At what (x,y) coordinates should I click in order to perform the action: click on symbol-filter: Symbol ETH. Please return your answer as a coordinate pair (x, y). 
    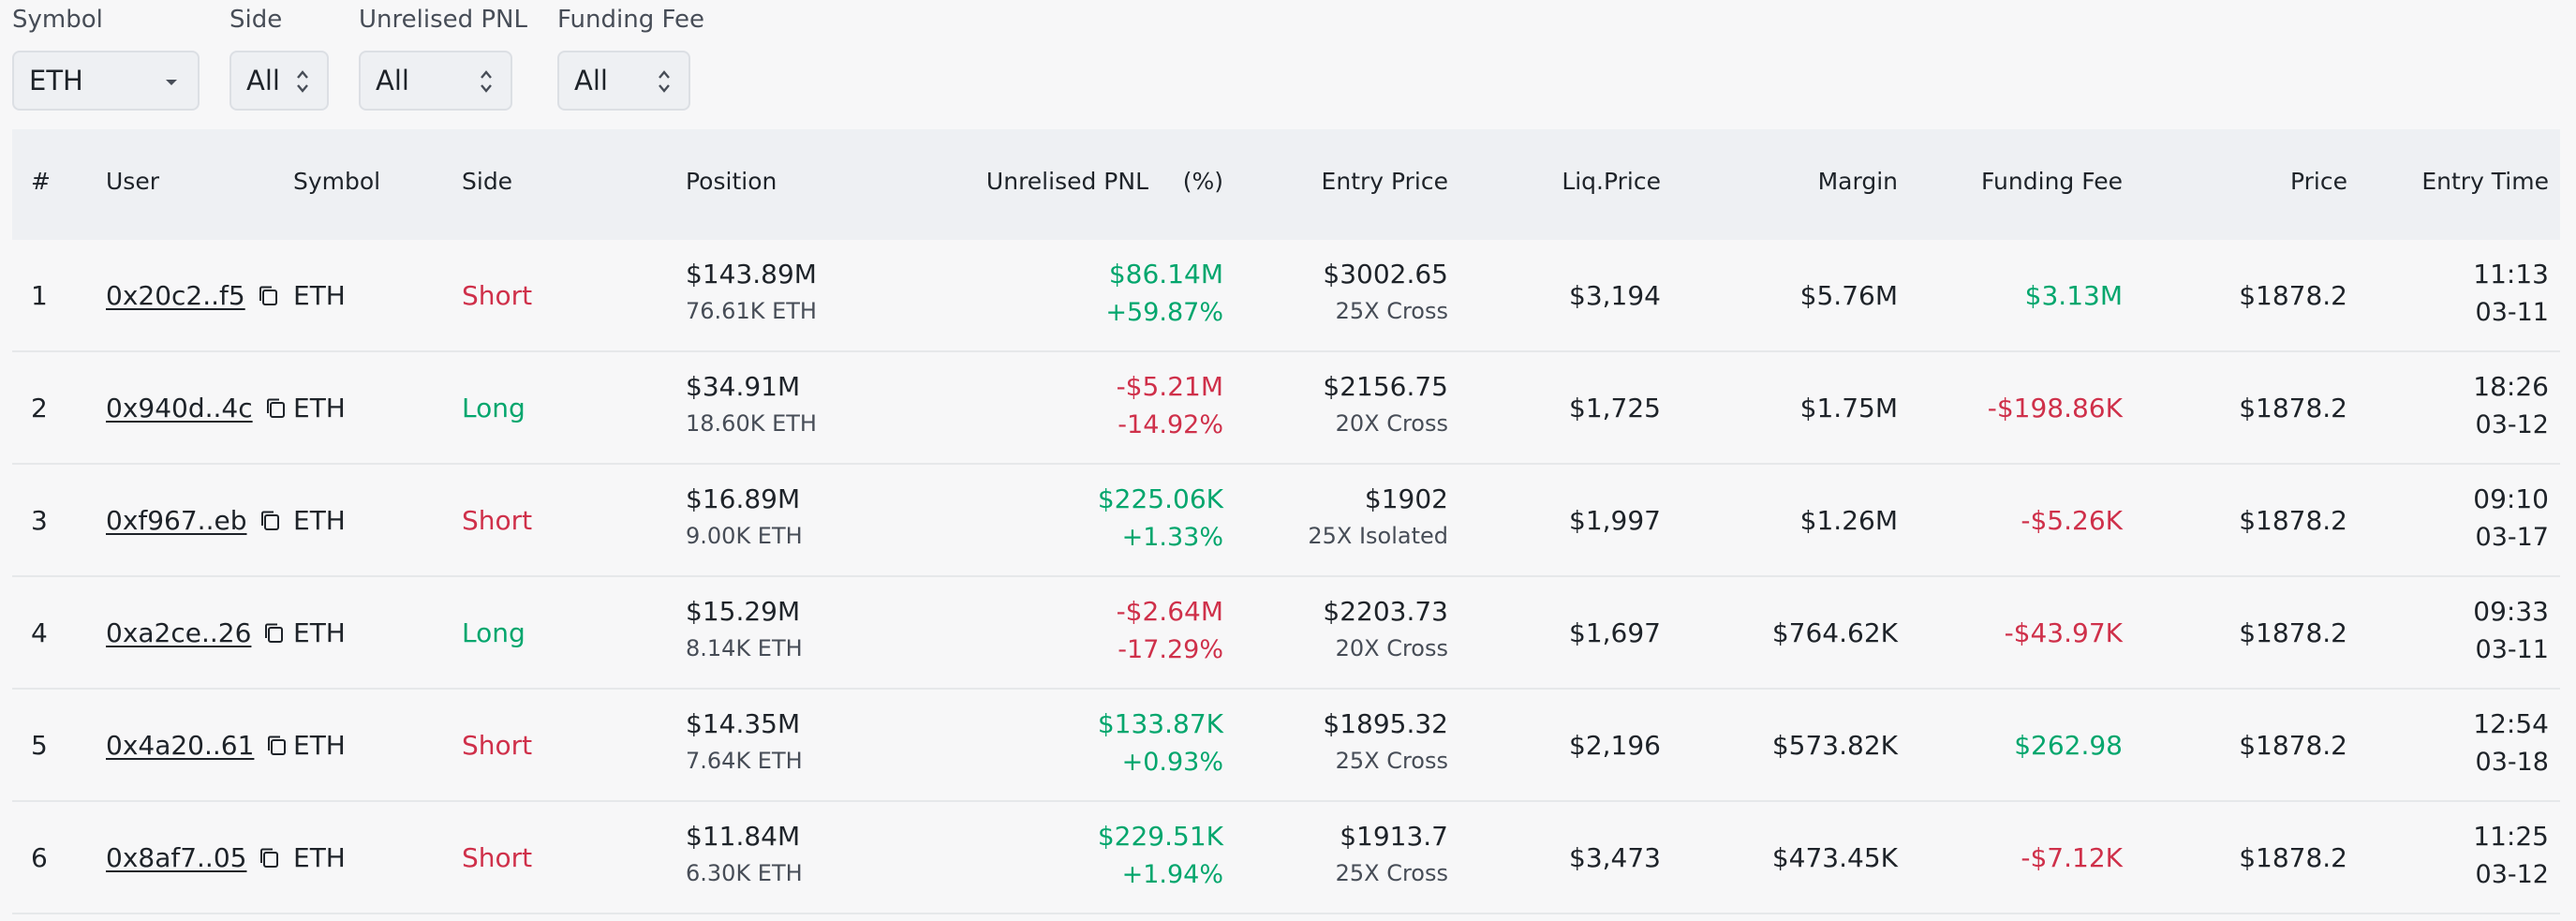
    Looking at the image, I should click on (106, 61).